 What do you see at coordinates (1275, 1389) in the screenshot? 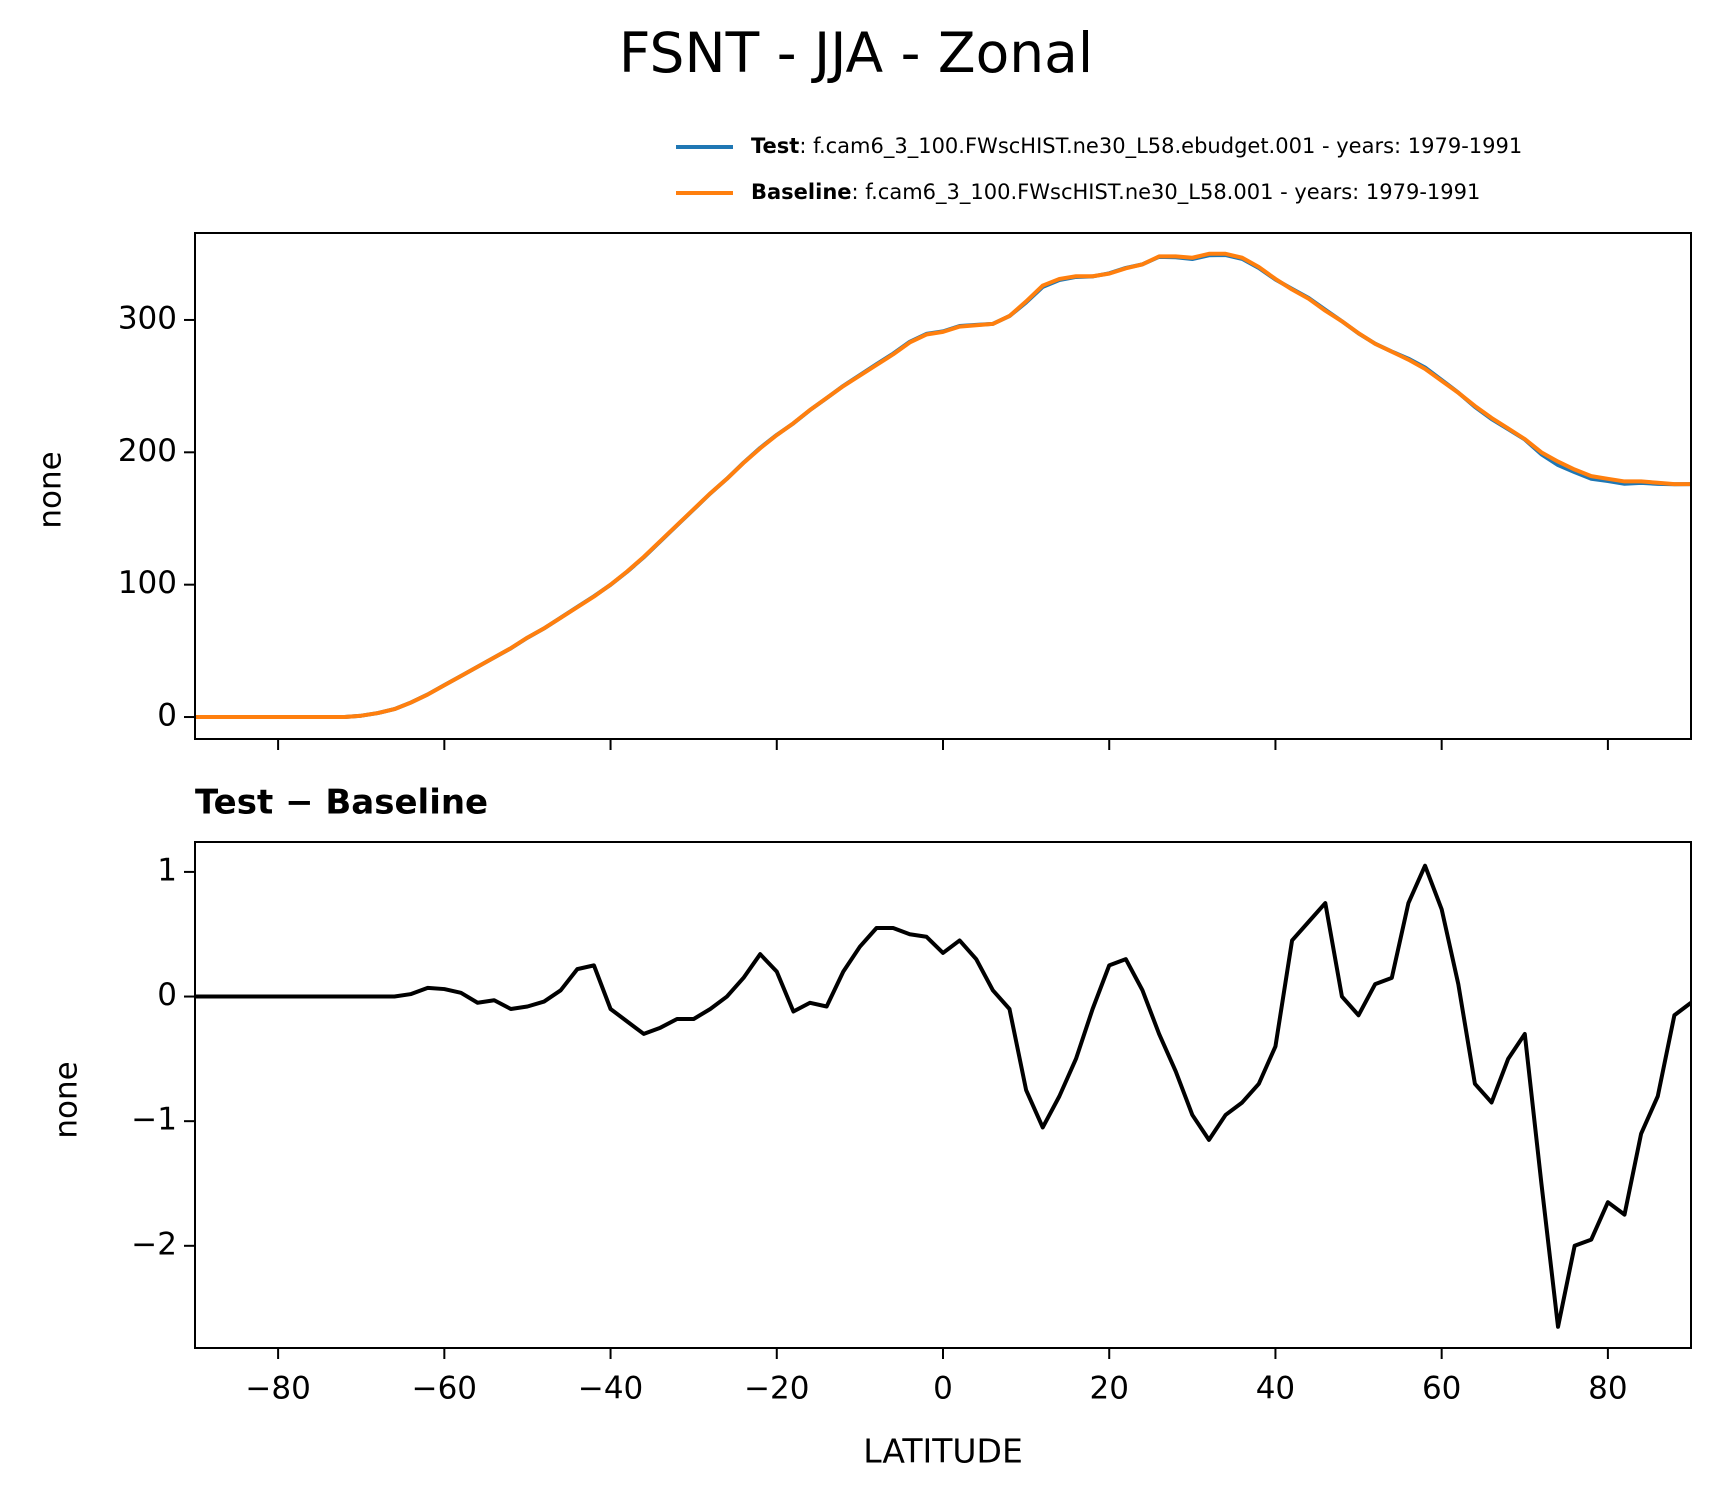
I see `x-tick-label: 40` at bounding box center [1275, 1389].